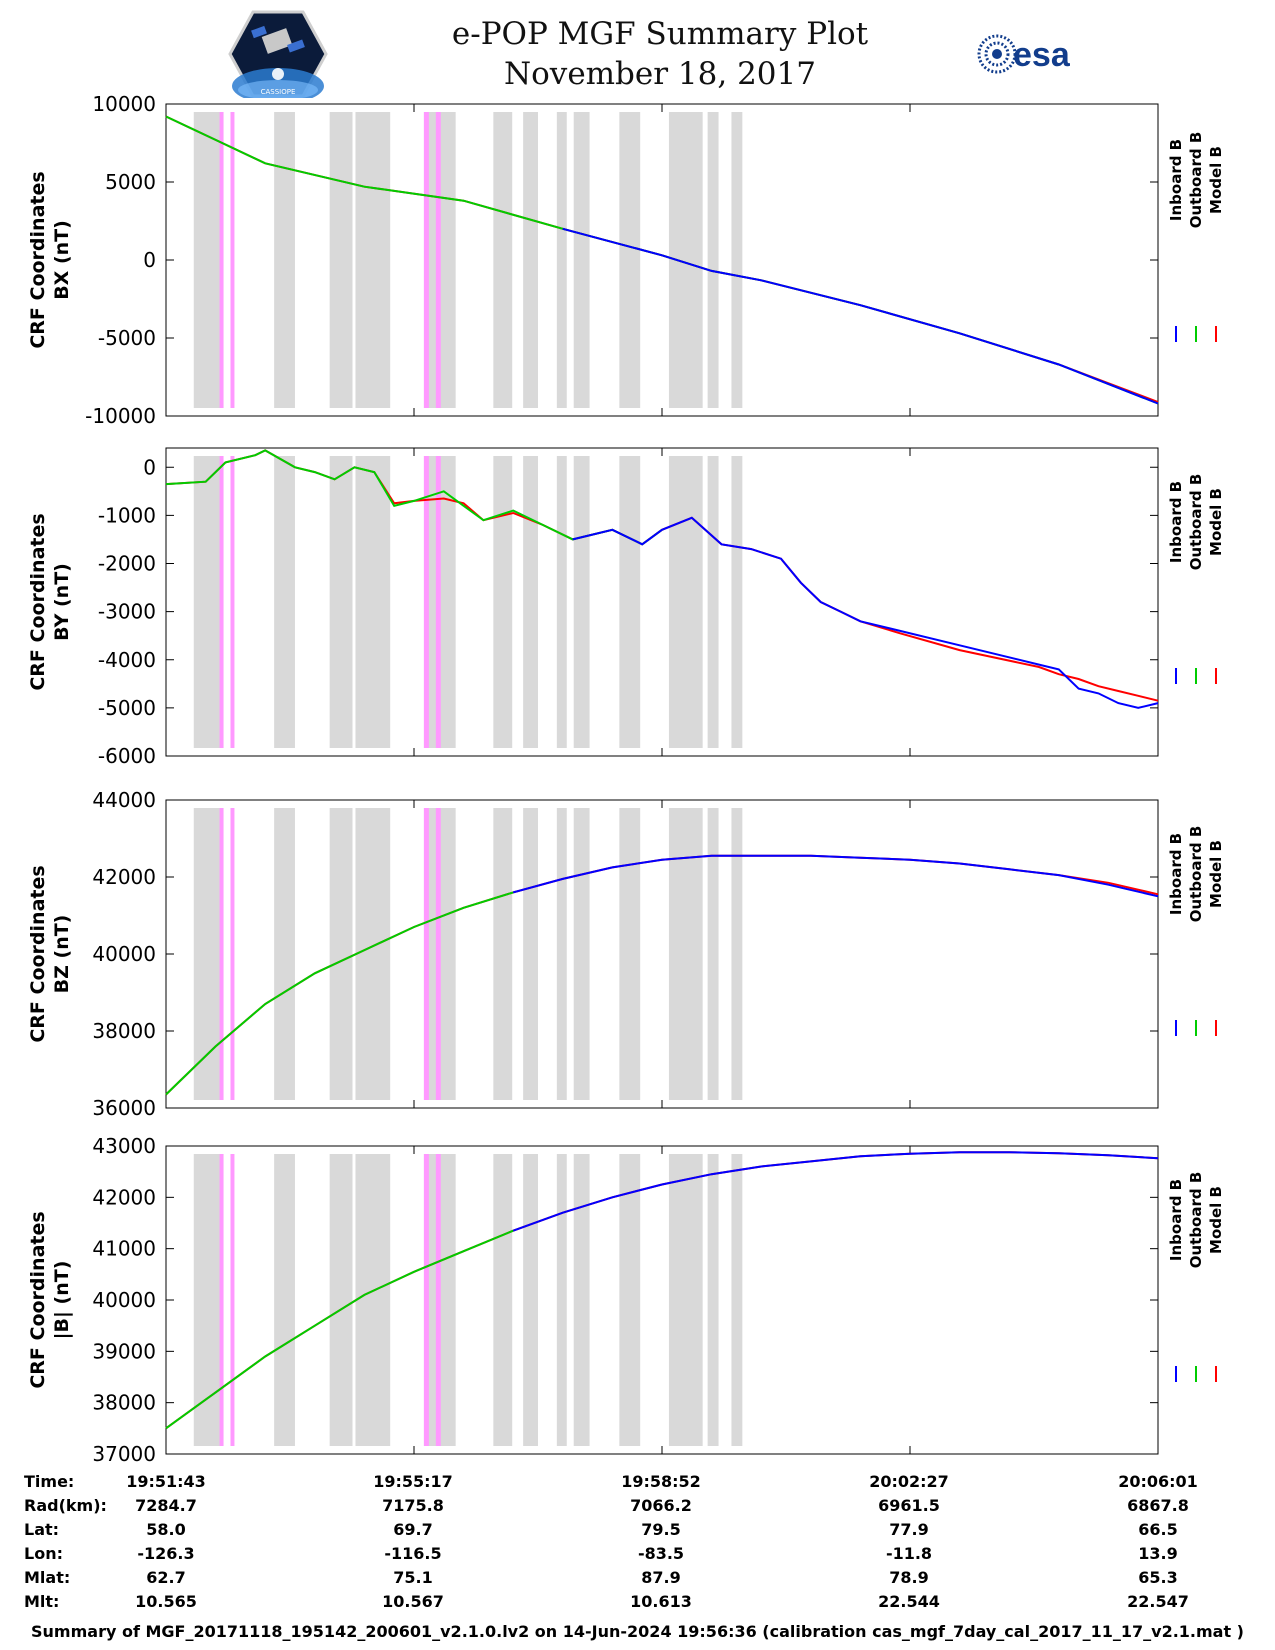 The image size is (1275, 1650). I want to click on ephemeris-row: Lon: -126.3 -116.5 -83.5 -11.8 13.9, so click(637, 1556).